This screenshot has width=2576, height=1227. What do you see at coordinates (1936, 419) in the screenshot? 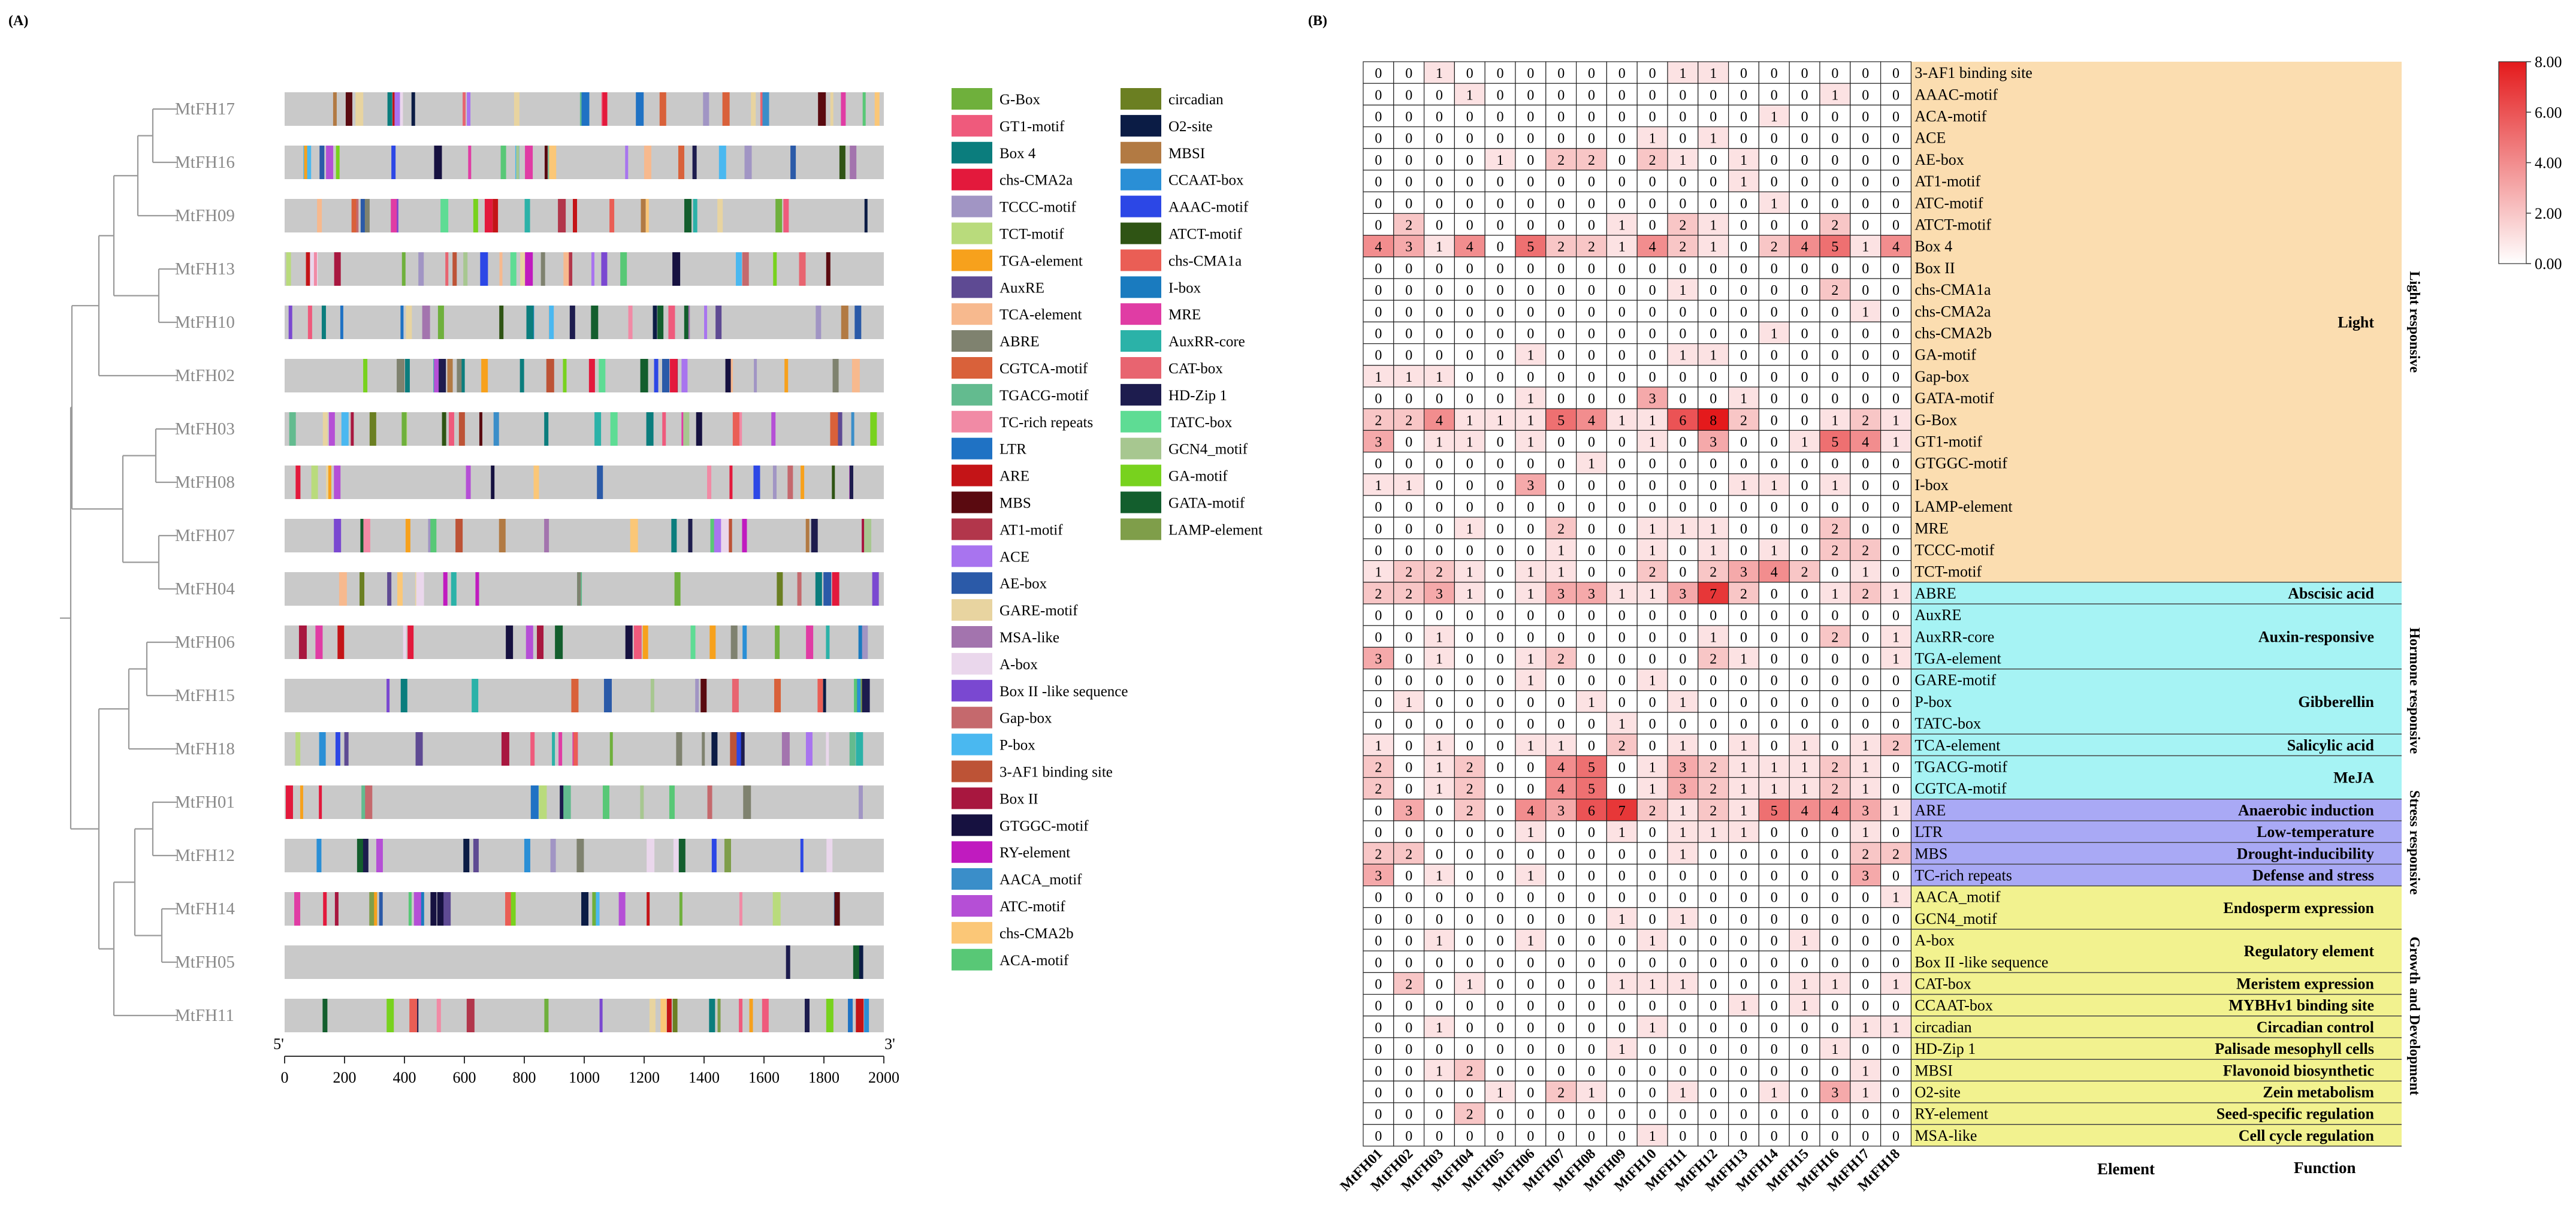
I see `element-label: G-Box` at bounding box center [1936, 419].